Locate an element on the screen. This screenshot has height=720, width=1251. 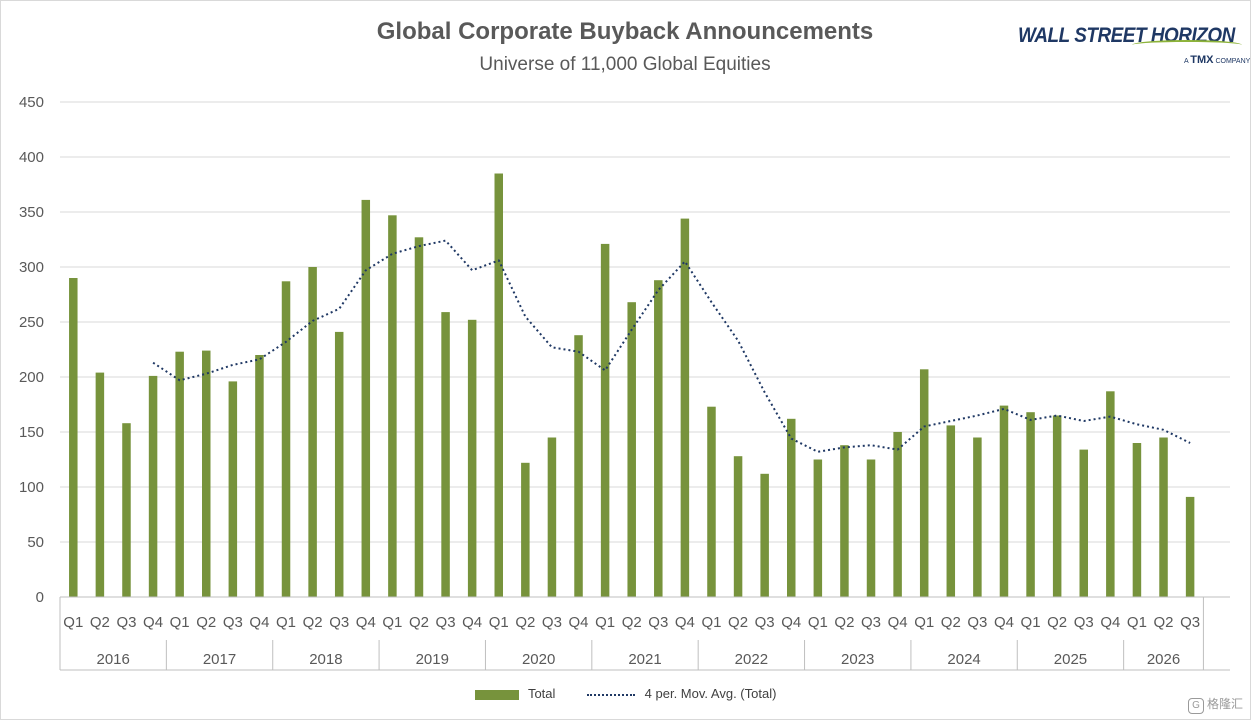
legend-item-total: Total is located at coordinates (514, 693).